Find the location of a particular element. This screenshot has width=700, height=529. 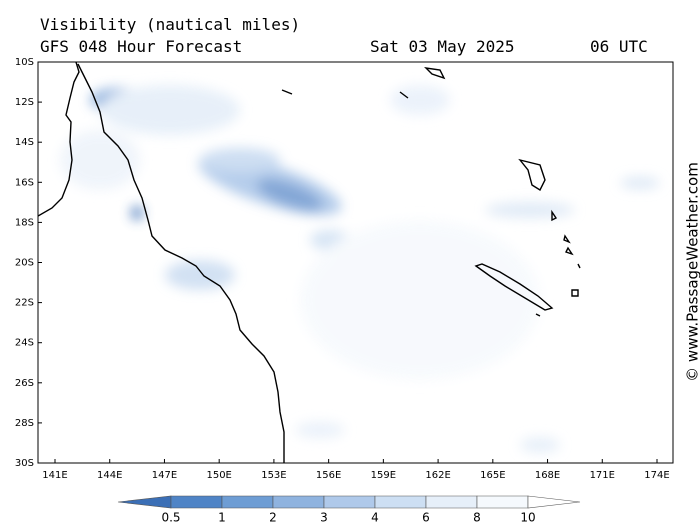

lon-label: 159E is located at coordinates (383, 475).